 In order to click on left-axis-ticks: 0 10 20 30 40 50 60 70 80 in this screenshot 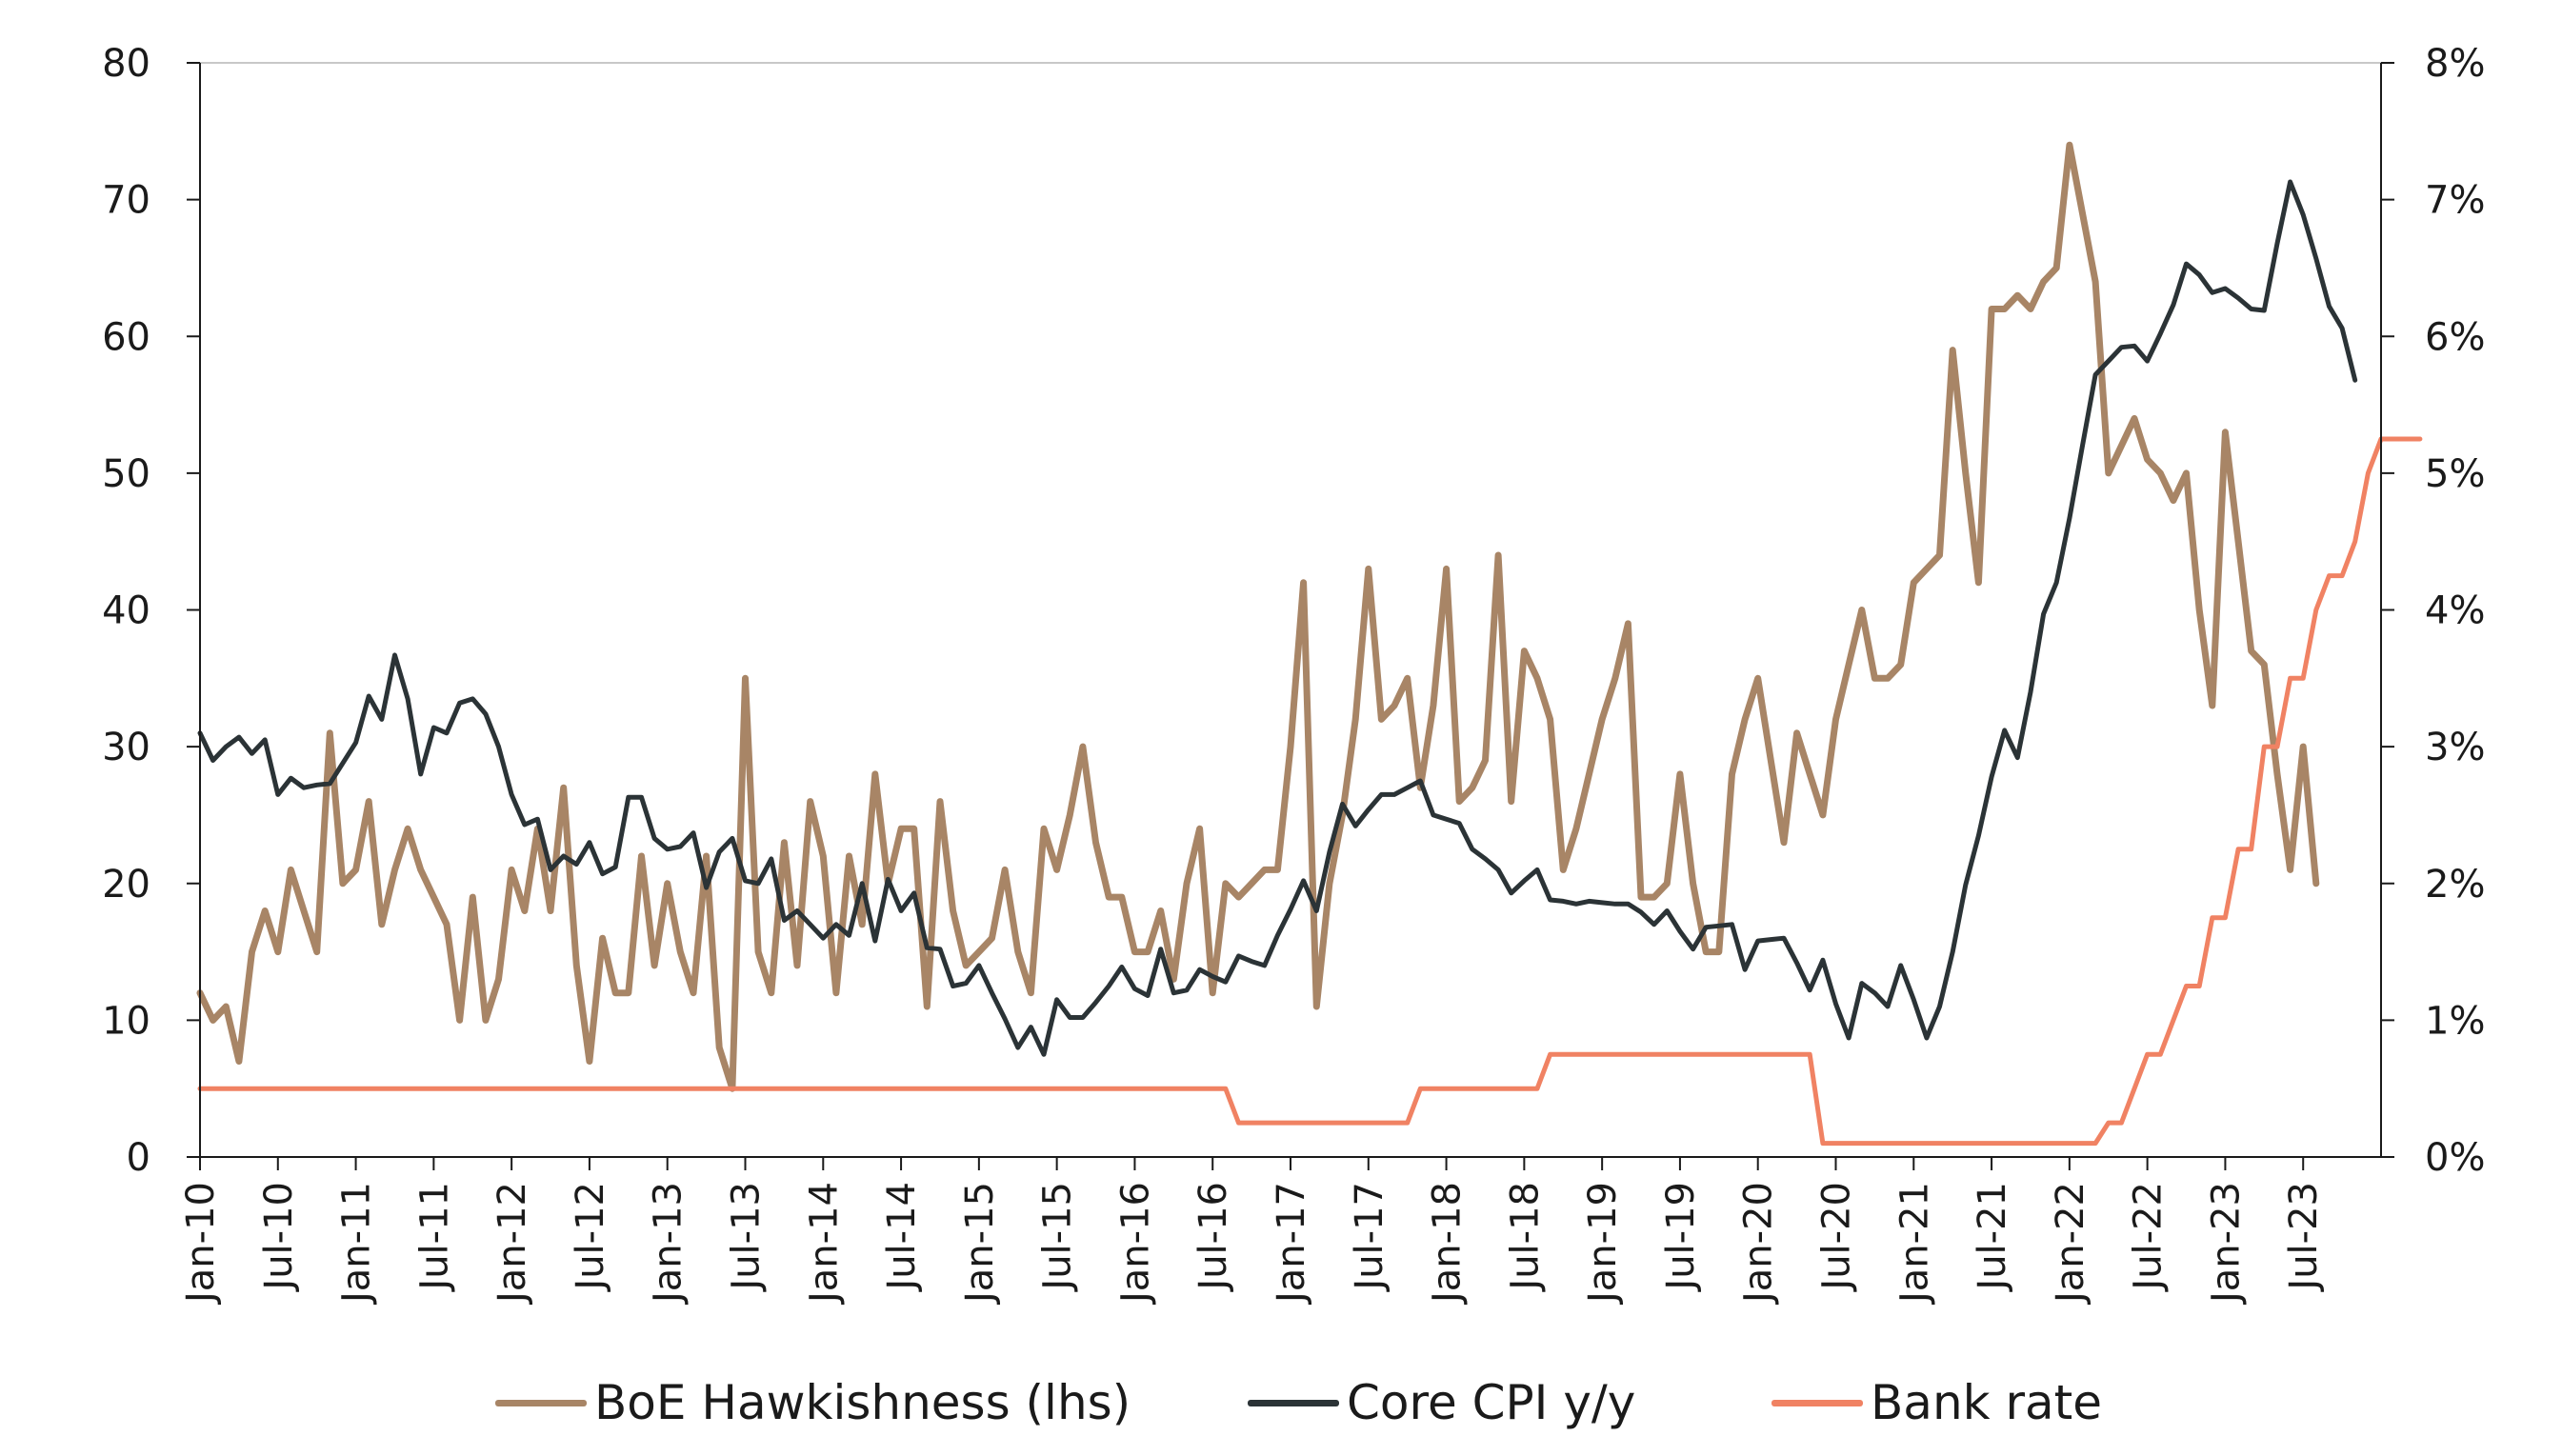, I will do `click(151, 611)`.